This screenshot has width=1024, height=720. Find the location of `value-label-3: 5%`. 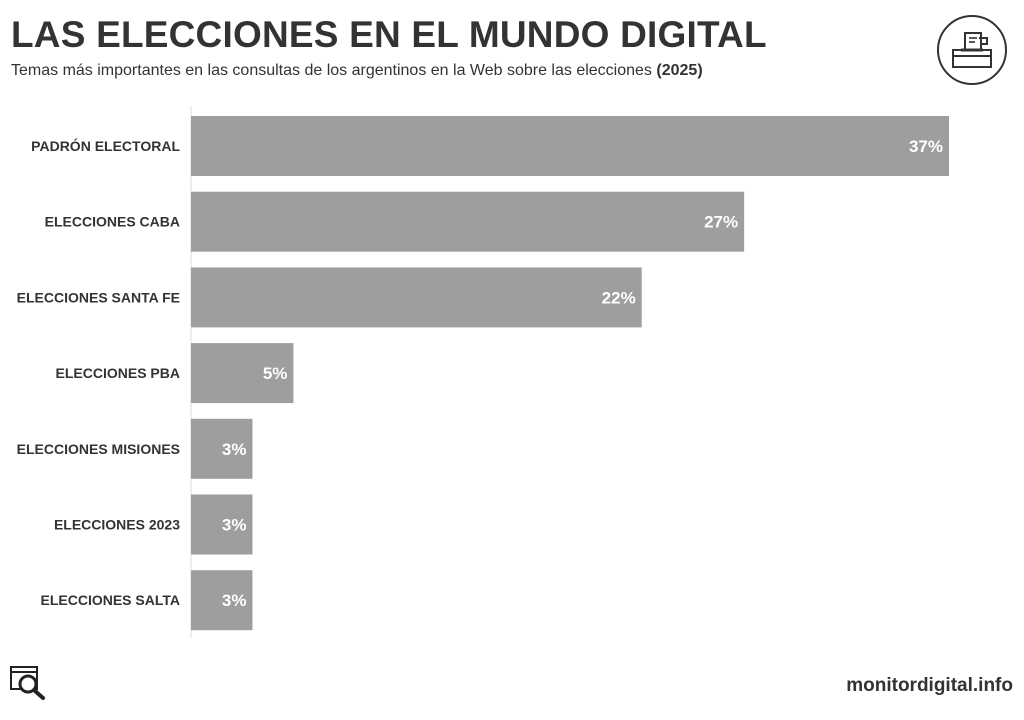

value-label-3: 5% is located at coordinates (275, 373).